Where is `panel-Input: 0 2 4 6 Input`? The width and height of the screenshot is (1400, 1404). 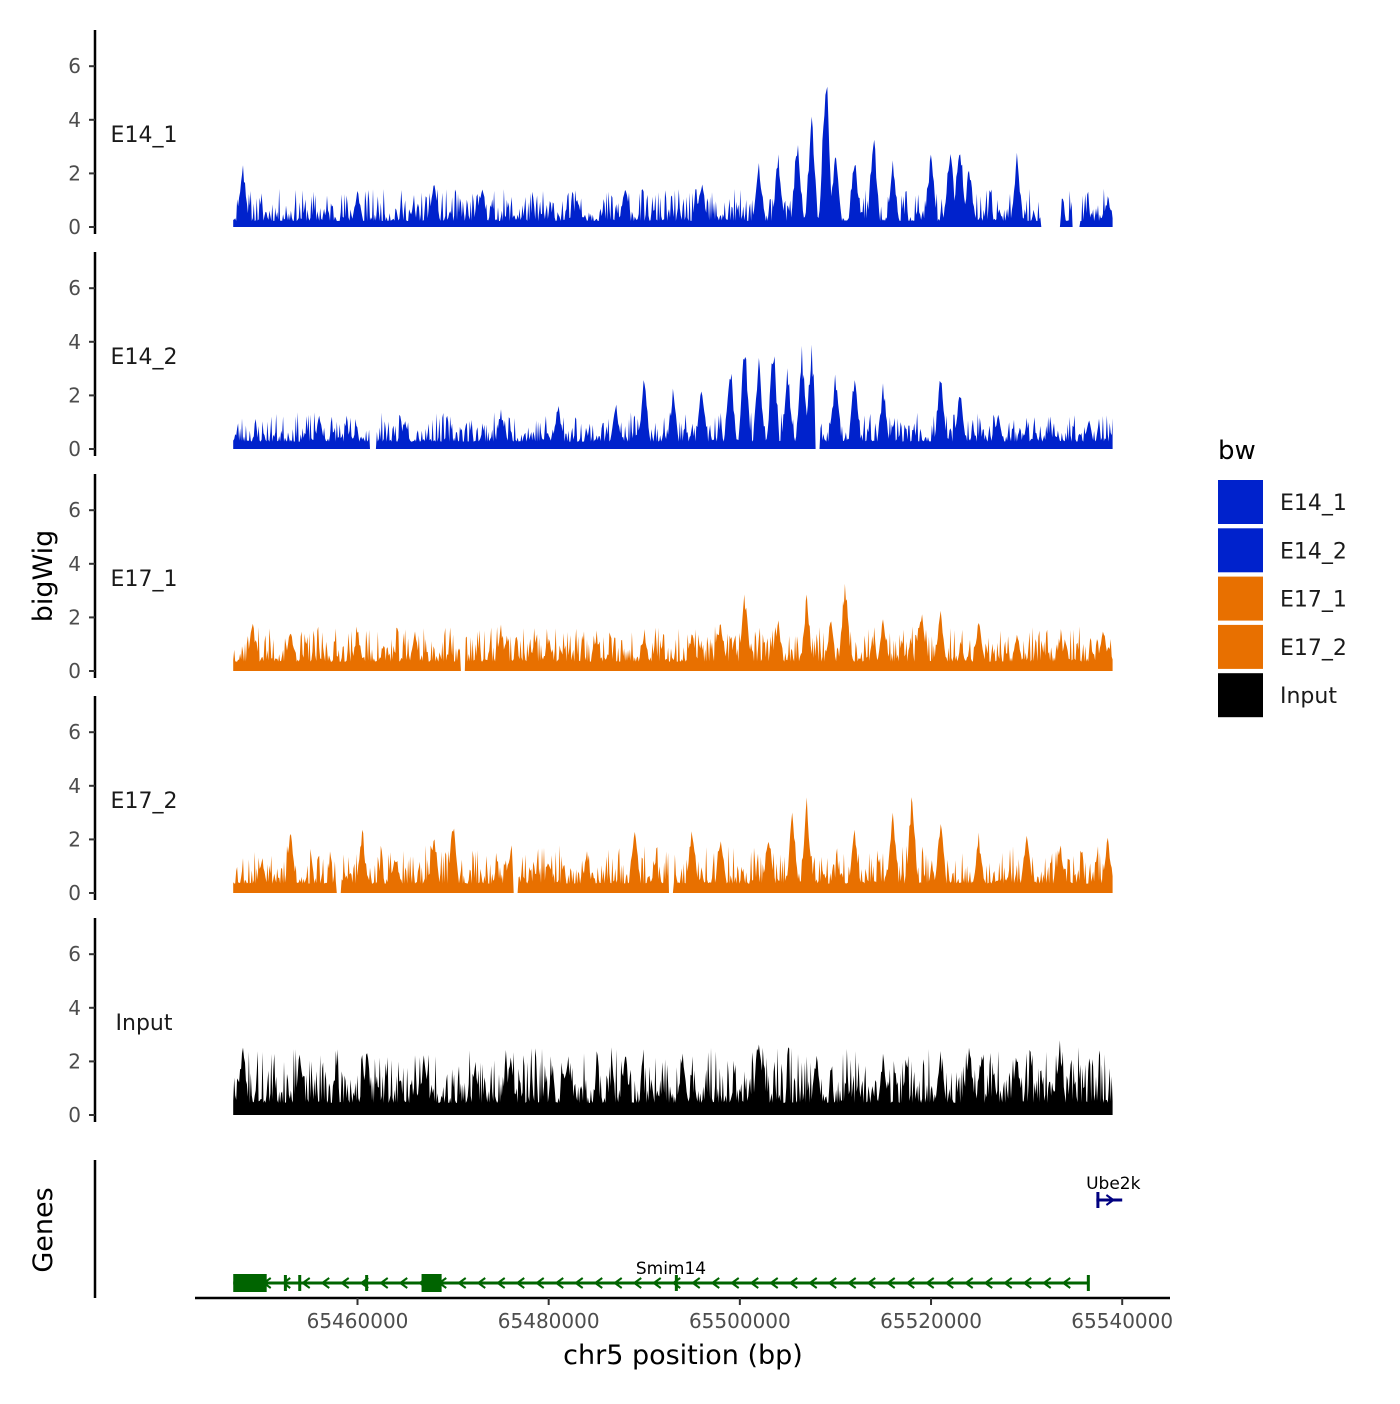
panel-Input: 0 2 4 6 Input is located at coordinates (590, 1022).